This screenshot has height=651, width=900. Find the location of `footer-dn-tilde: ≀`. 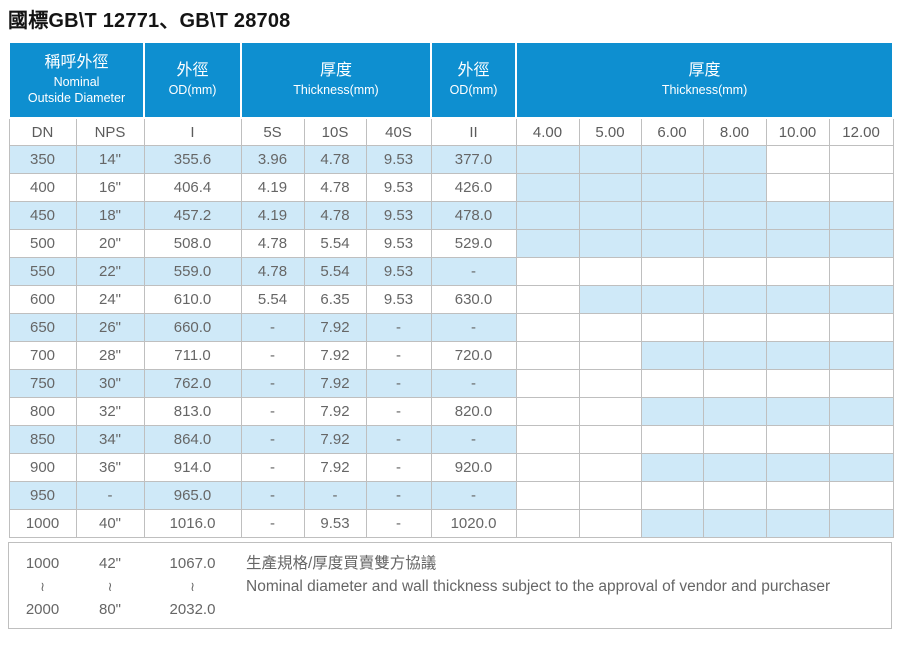

footer-dn-tilde: ≀ is located at coordinates (42, 586).